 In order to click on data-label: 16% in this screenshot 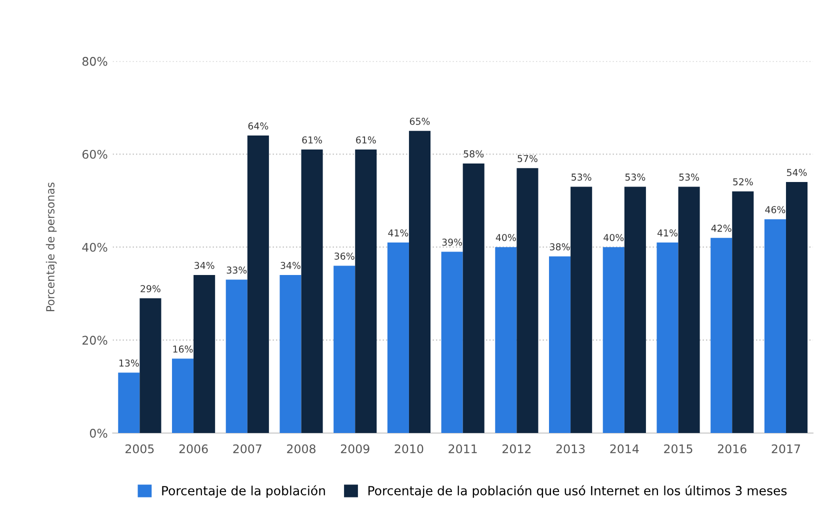, I will do `click(183, 349)`.